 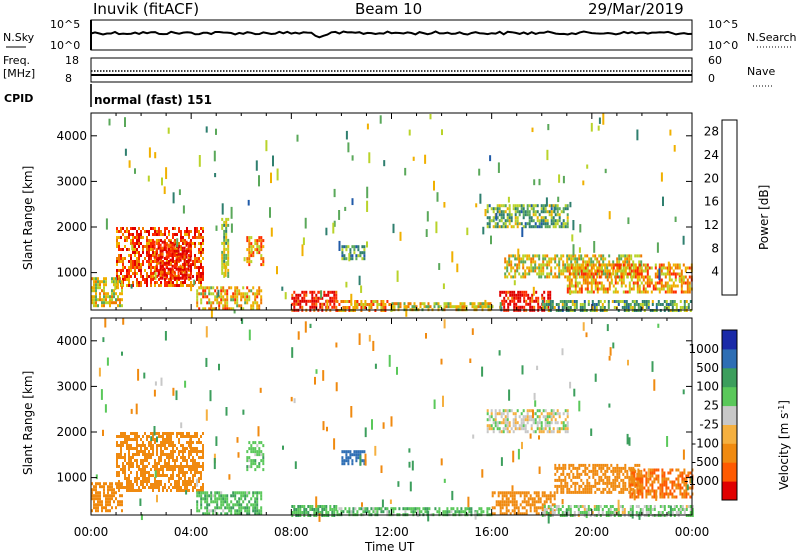 I want to click on echo-region, so click(x=314, y=301).